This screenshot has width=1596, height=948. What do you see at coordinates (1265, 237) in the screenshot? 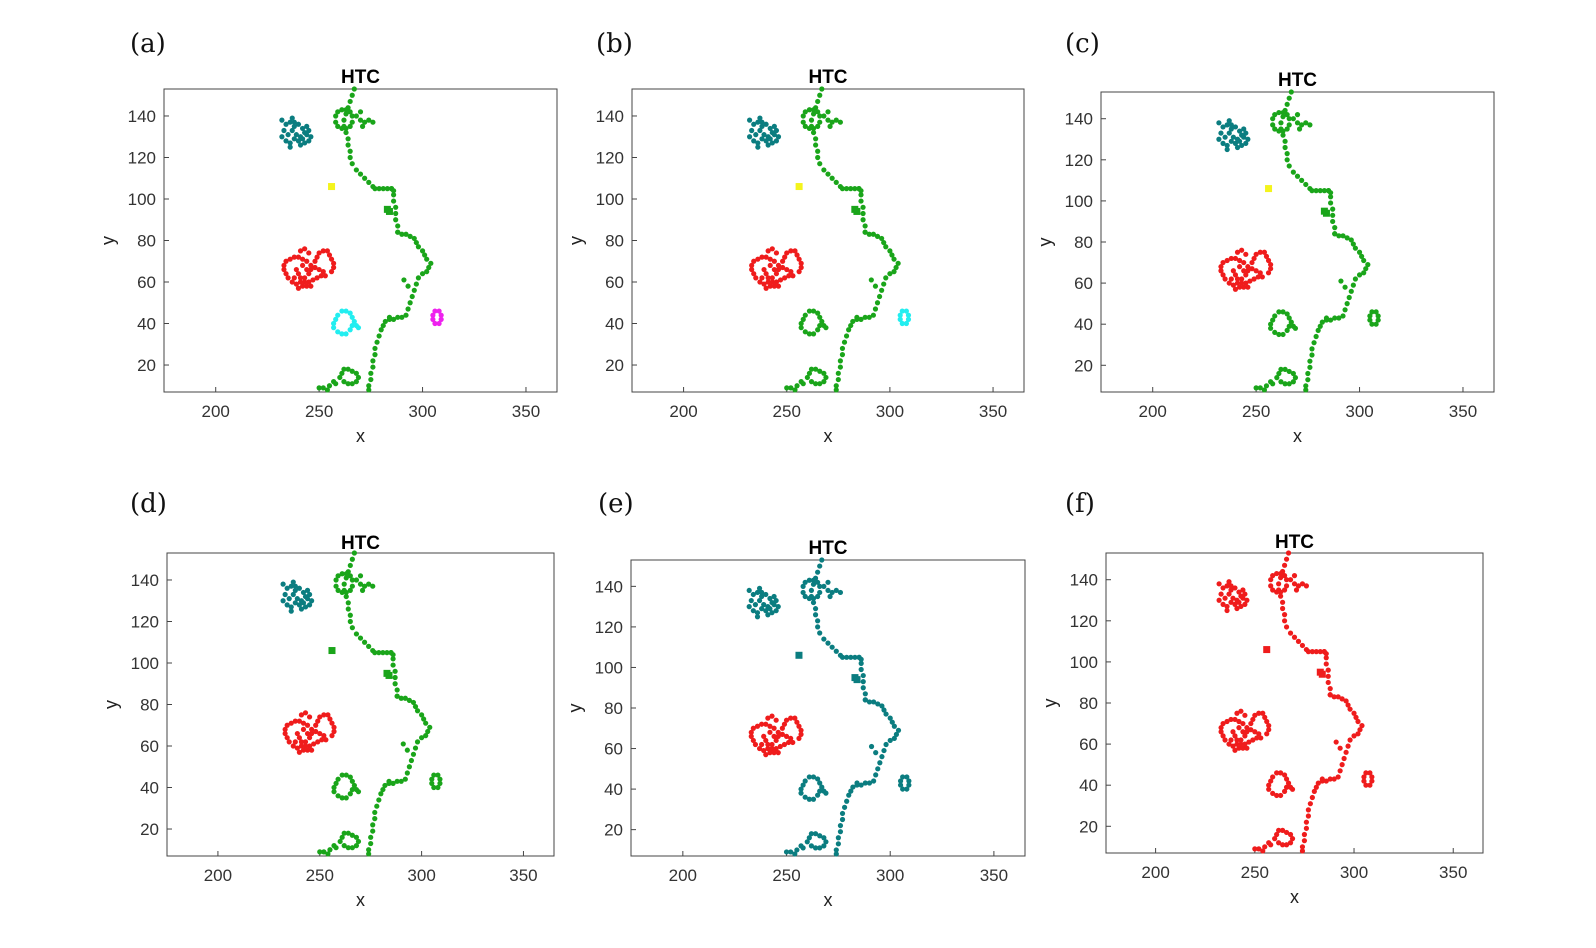
I see `panel-c: (c) HTC 200 250 300 350 20 40 60 80 100 120 140 x y` at bounding box center [1265, 237].